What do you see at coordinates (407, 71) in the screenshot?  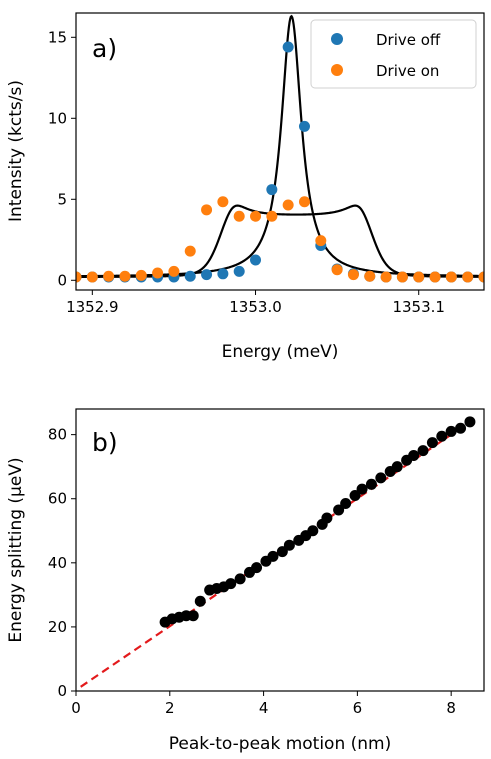 I see `legend-label-drive-on: Drive on` at bounding box center [407, 71].